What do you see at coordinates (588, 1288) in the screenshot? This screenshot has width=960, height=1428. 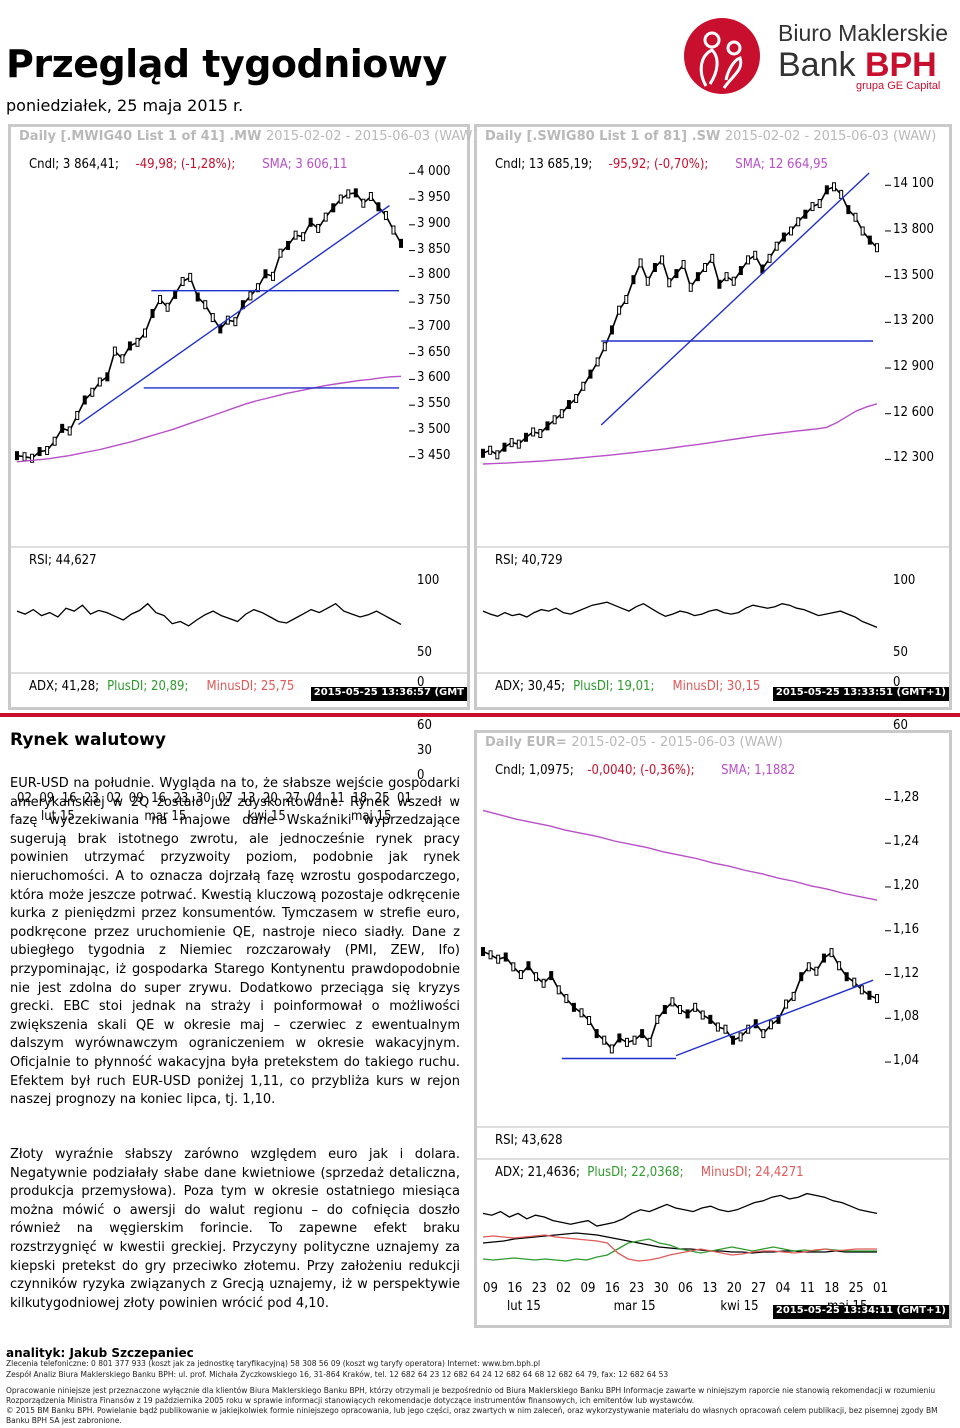 I see `x-tick-label: 09` at bounding box center [588, 1288].